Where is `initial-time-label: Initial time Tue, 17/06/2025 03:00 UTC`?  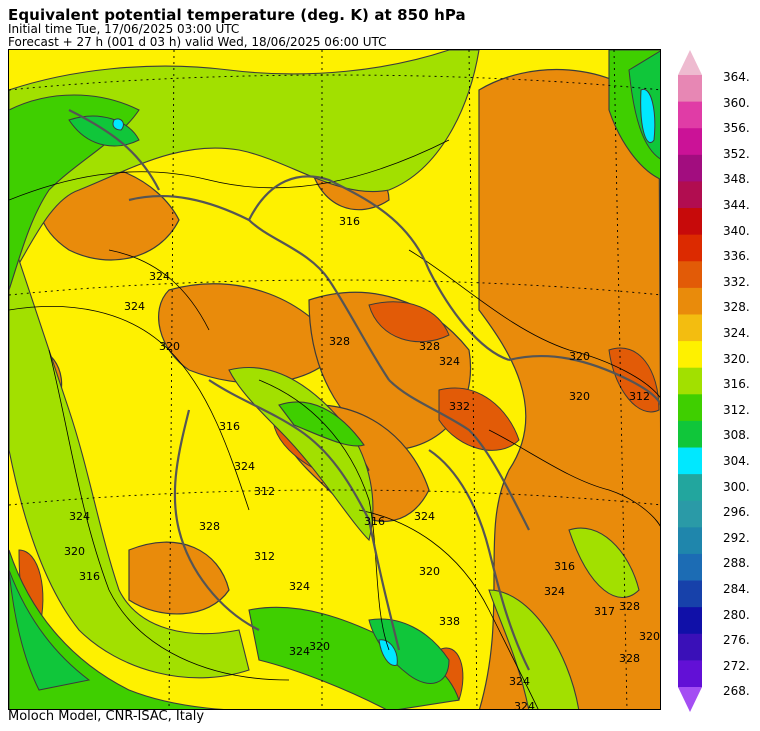 initial-time-label: Initial time Tue, 17/06/2025 03:00 UTC is located at coordinates (124, 29).